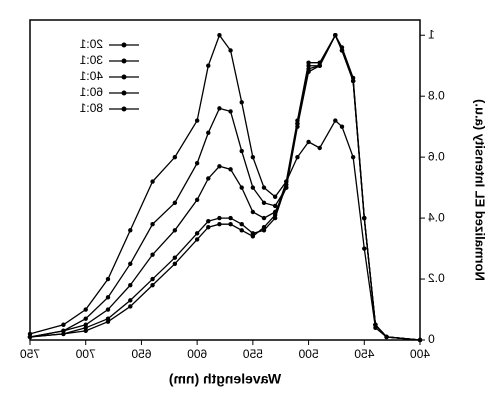  Describe the element at coordinates (91, 76) in the screenshot. I see `legend-label: 40:1` at that location.